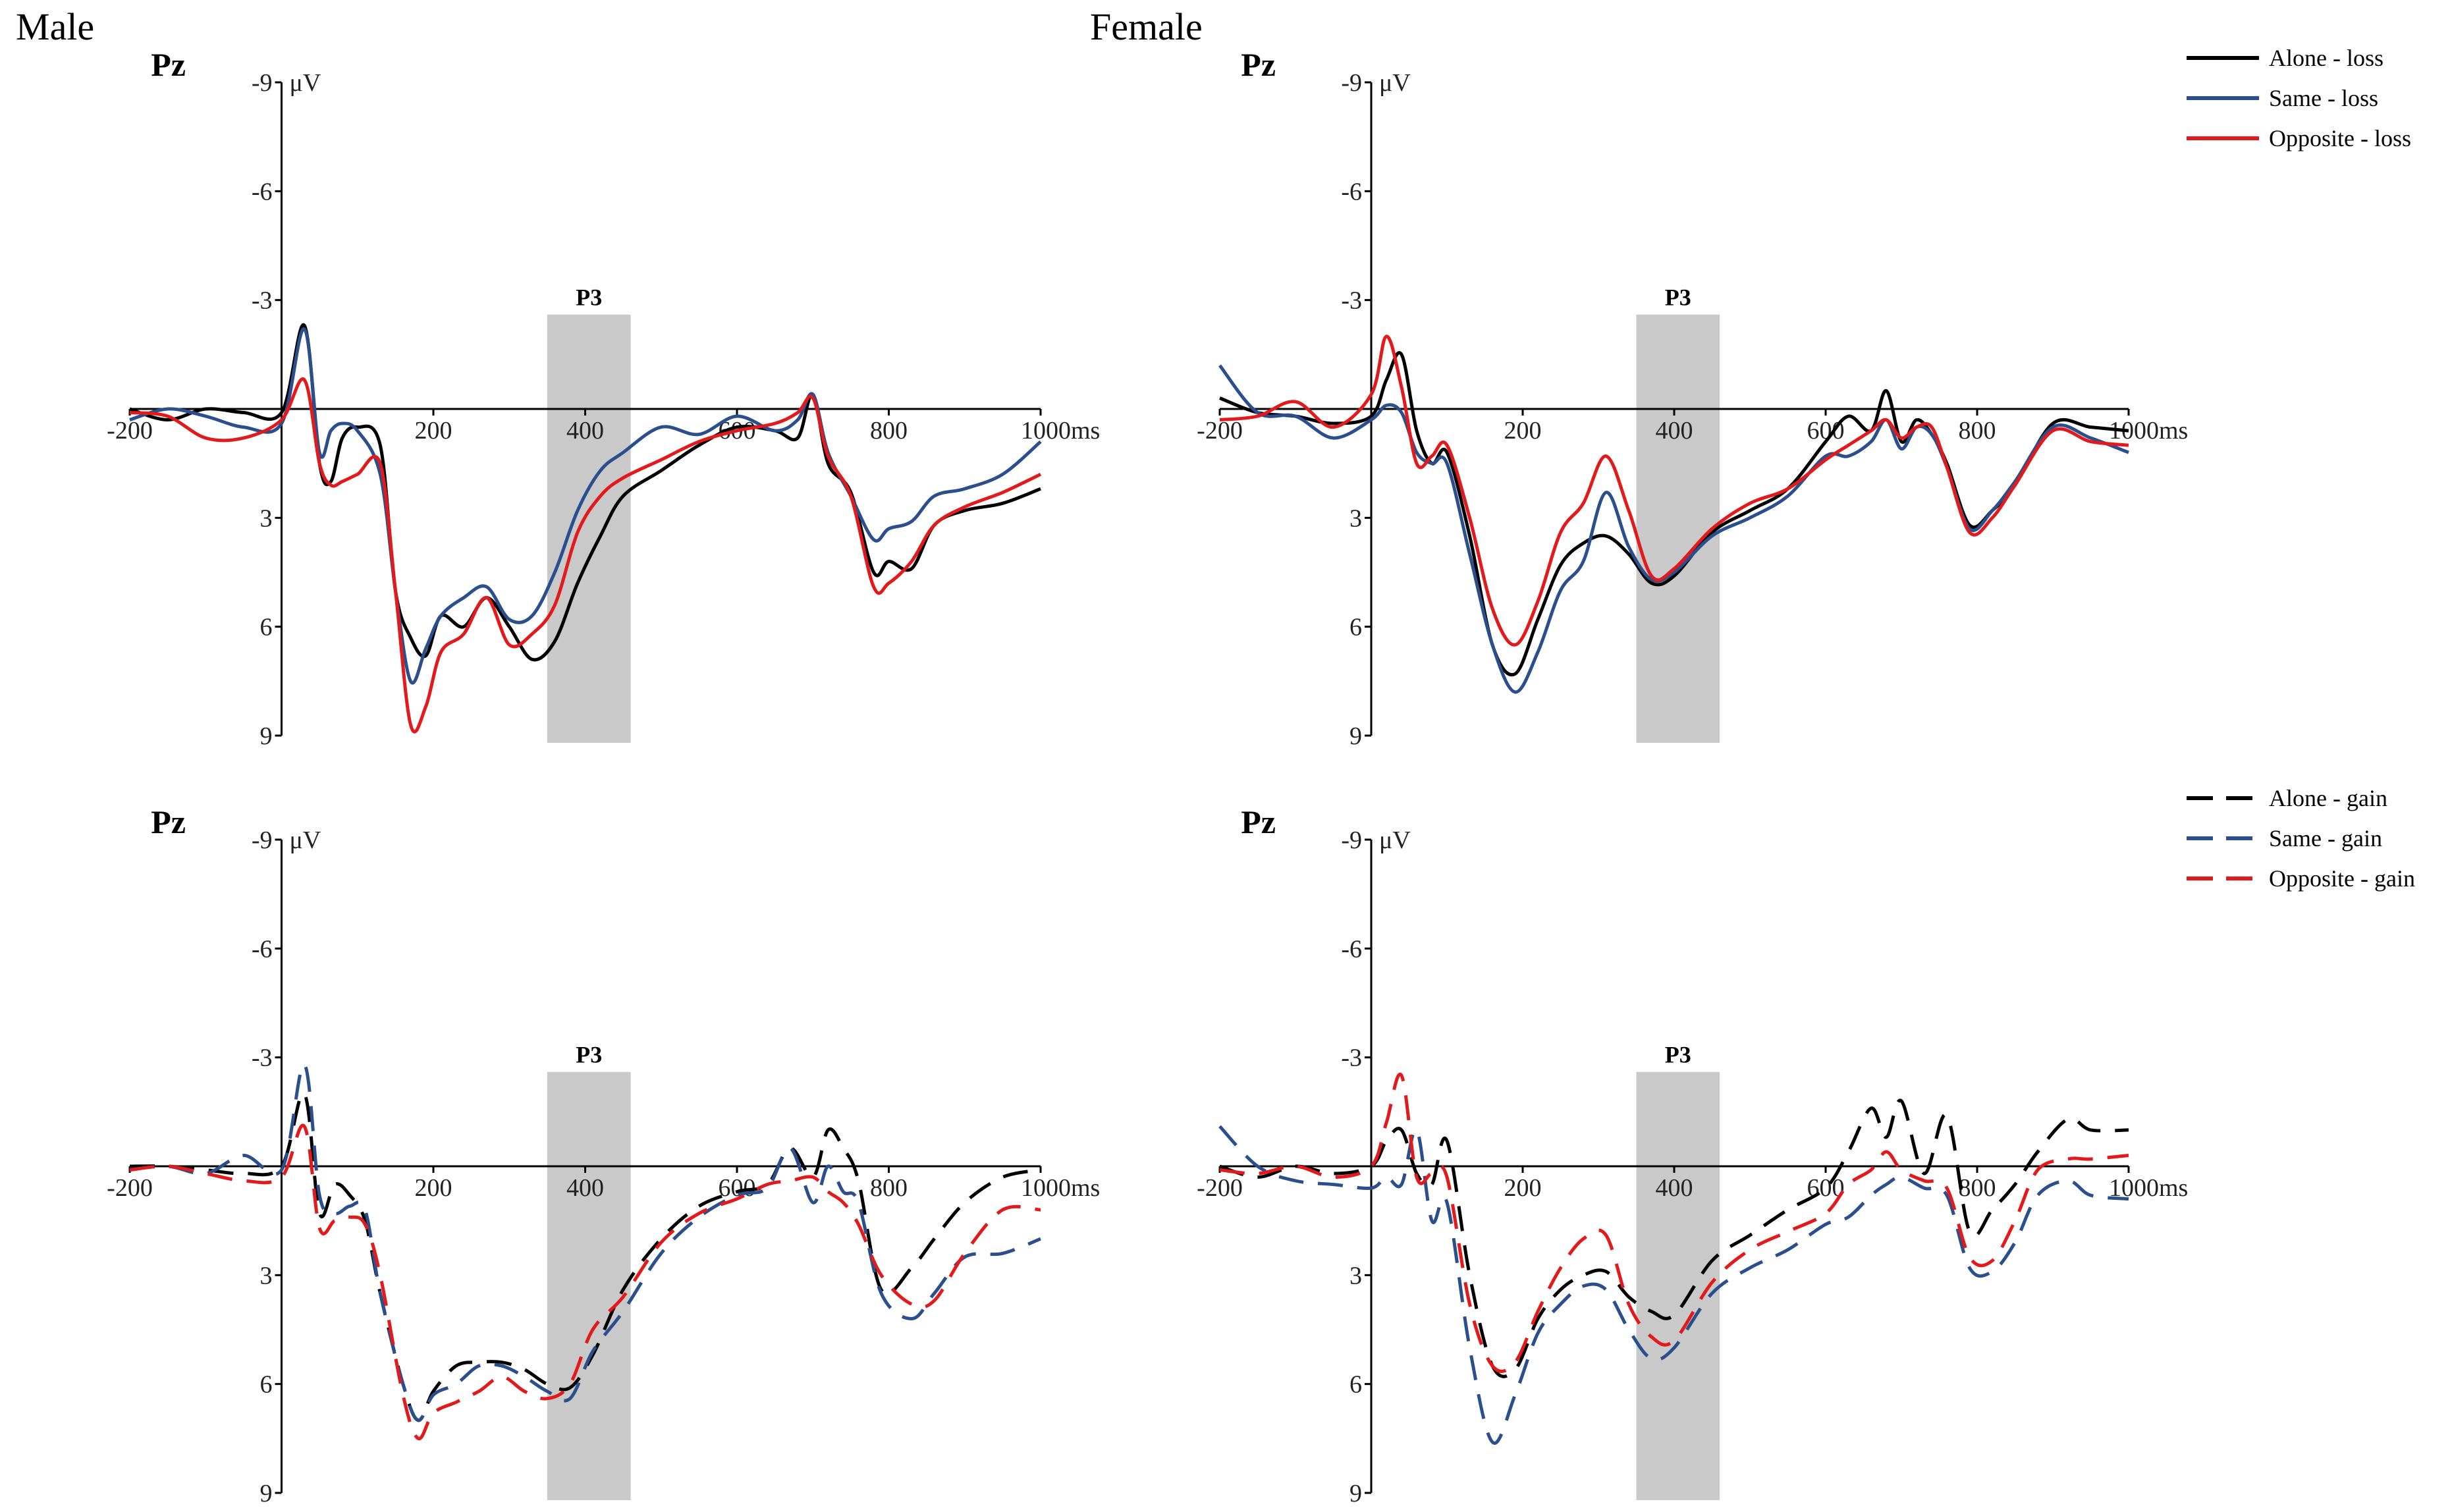  What do you see at coordinates (2340, 138) in the screenshot?
I see `legend-label: Opposite - loss` at bounding box center [2340, 138].